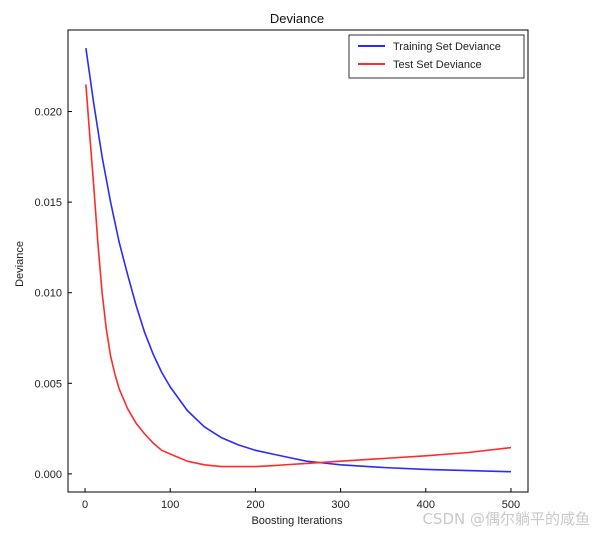 Image resolution: width=604 pixels, height=537 pixels. What do you see at coordinates (447, 47) in the screenshot?
I see `legend-label-training: Training Set Deviance` at bounding box center [447, 47].